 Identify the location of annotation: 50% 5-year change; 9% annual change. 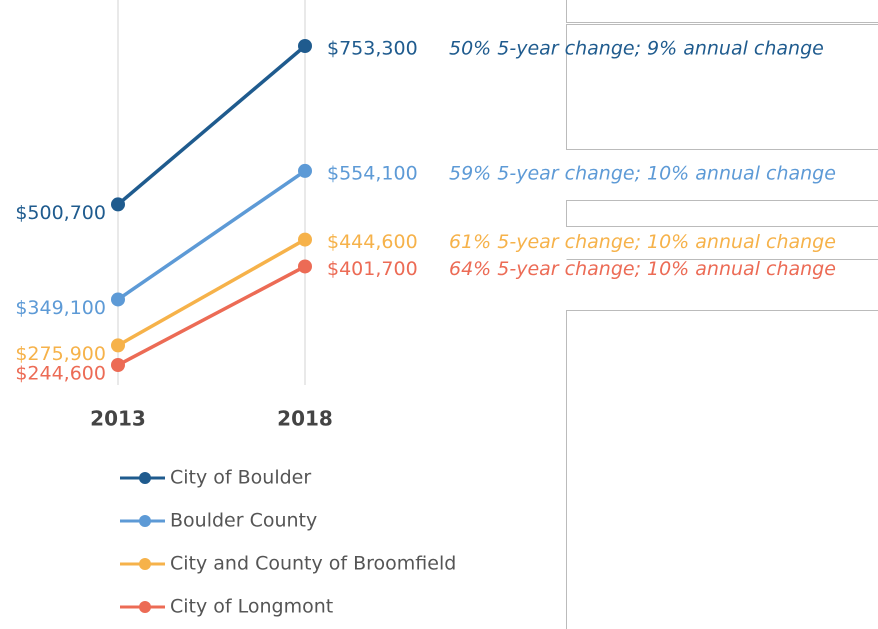
(636, 49).